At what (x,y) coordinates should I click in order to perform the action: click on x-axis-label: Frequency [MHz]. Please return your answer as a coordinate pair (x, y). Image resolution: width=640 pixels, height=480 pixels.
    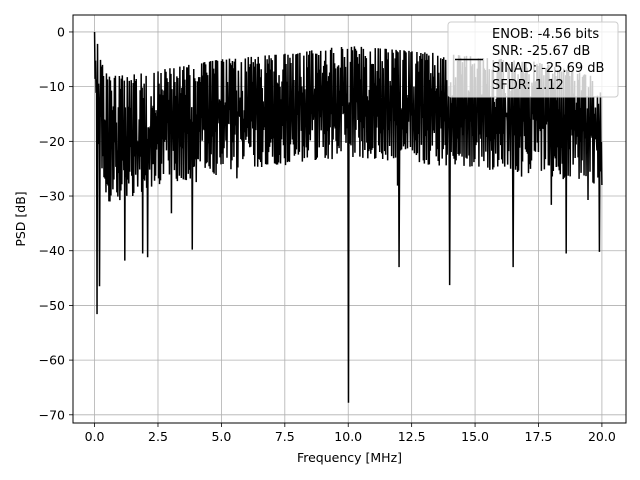
    Looking at the image, I should click on (349, 457).